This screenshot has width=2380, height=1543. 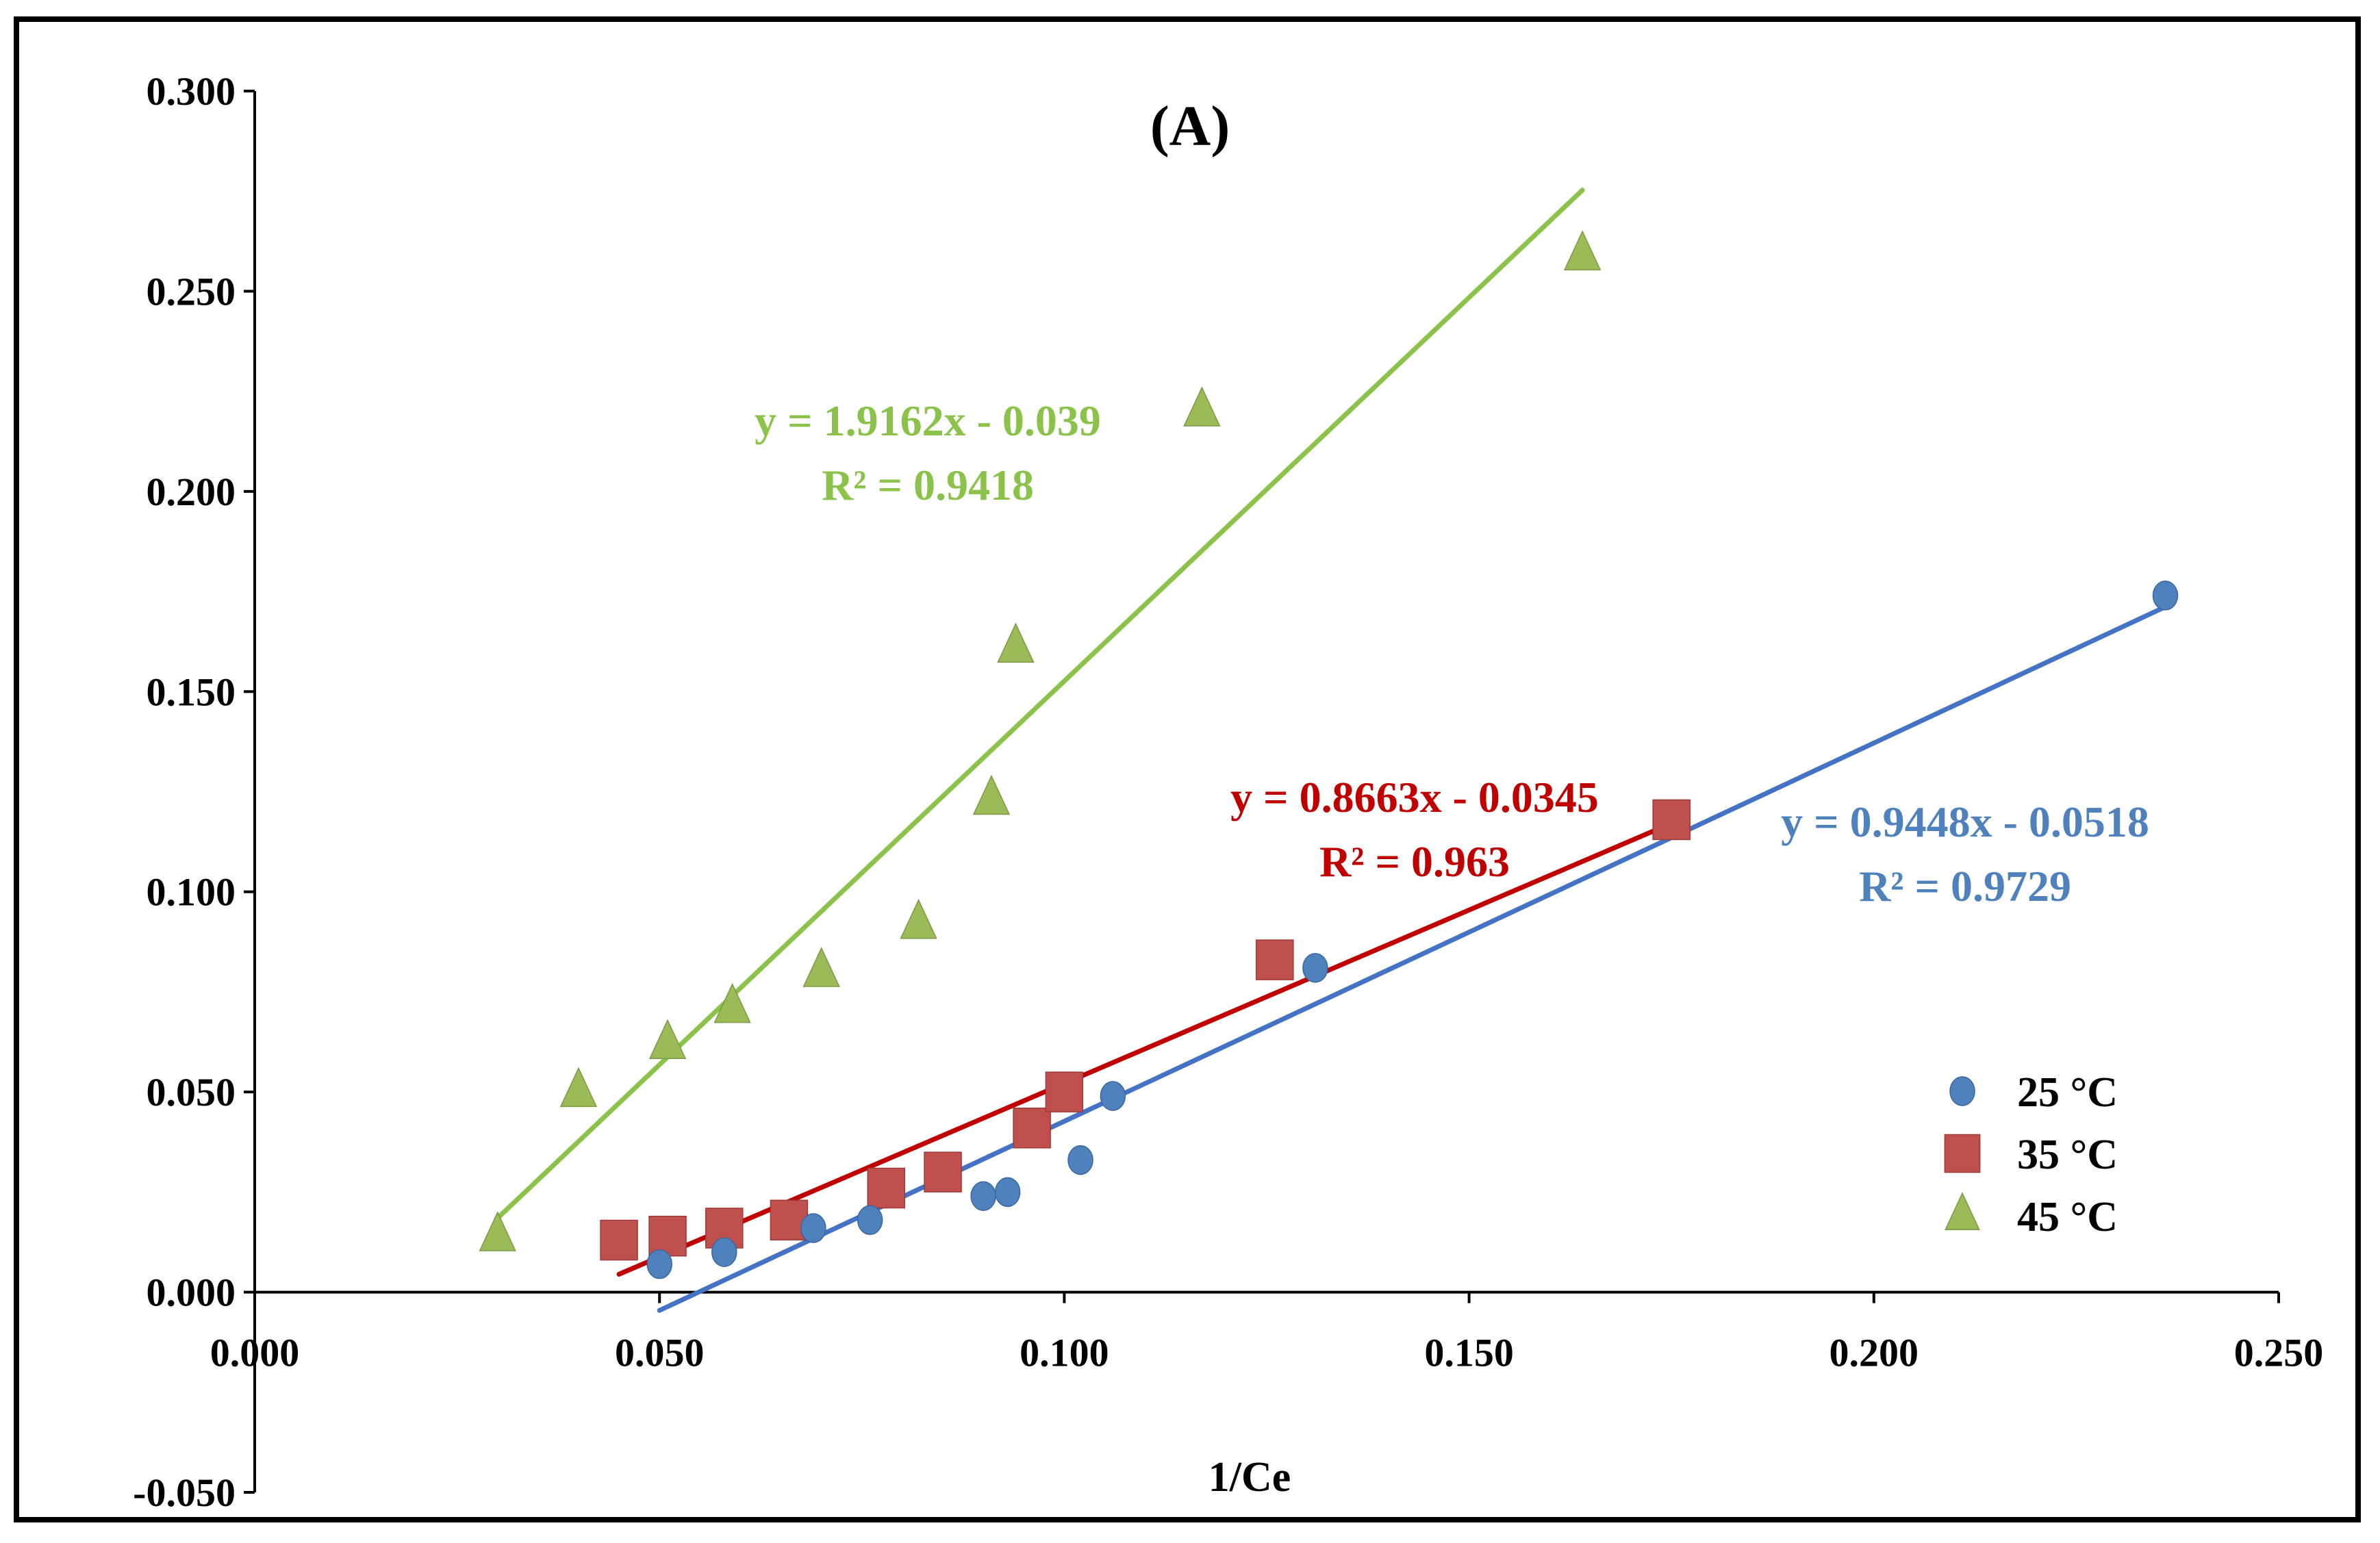 I want to click on legend-label: 35 °C, so click(x=2067, y=1155).